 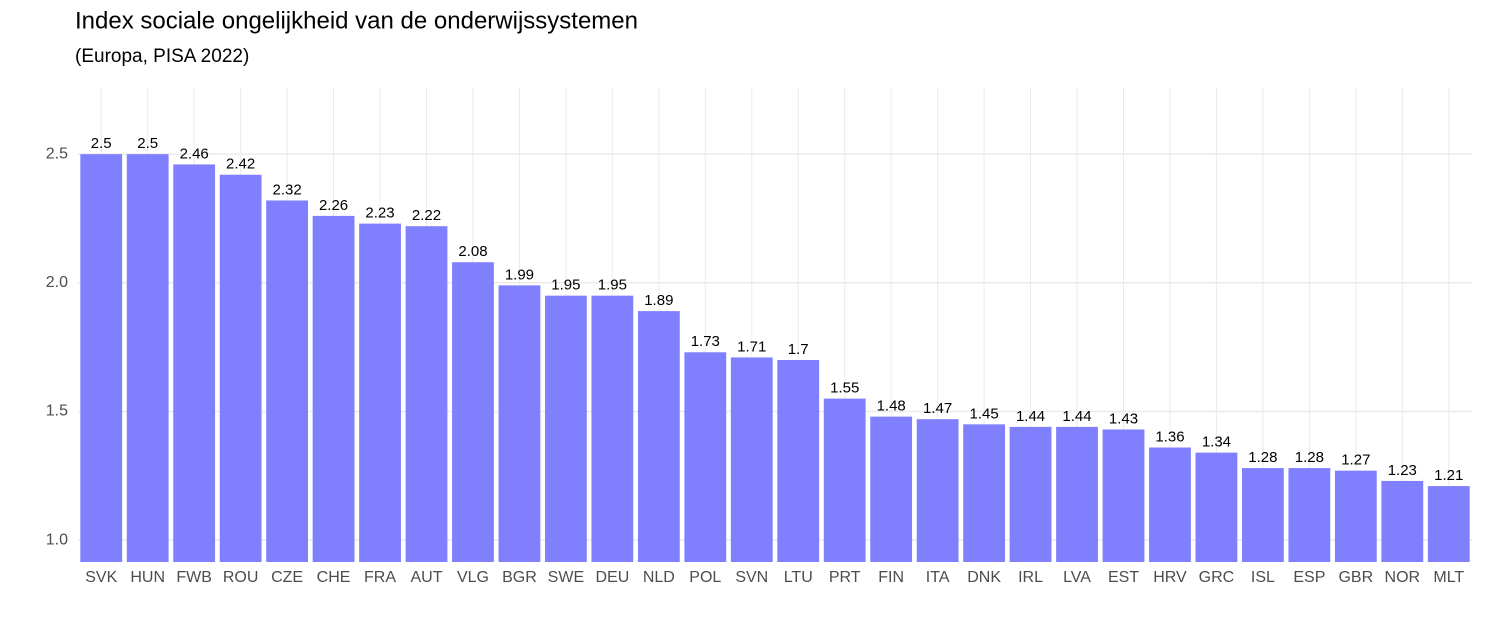 What do you see at coordinates (844, 388) in the screenshot?
I see `value-label: 1.55` at bounding box center [844, 388].